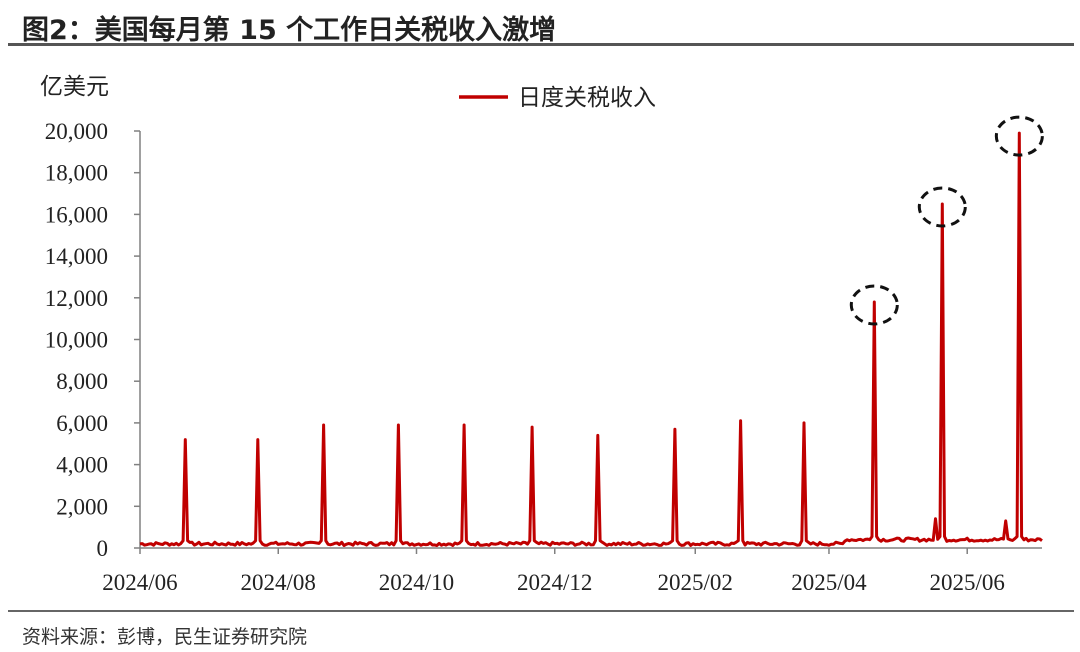  Describe the element at coordinates (82, 423) in the screenshot. I see `y-tick-label: 6,000` at that location.